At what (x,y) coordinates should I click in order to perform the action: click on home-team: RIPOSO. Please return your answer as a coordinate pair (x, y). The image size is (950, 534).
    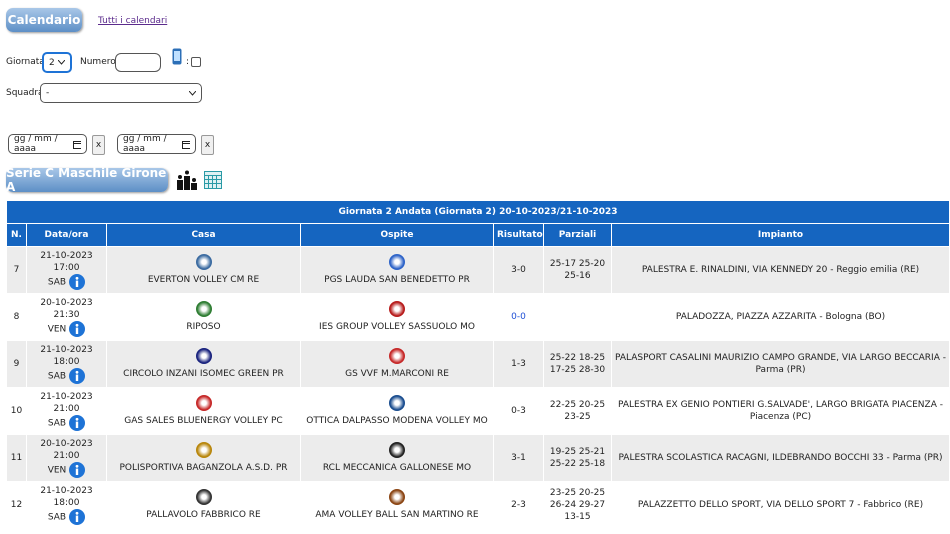
    Looking at the image, I should click on (203, 326).